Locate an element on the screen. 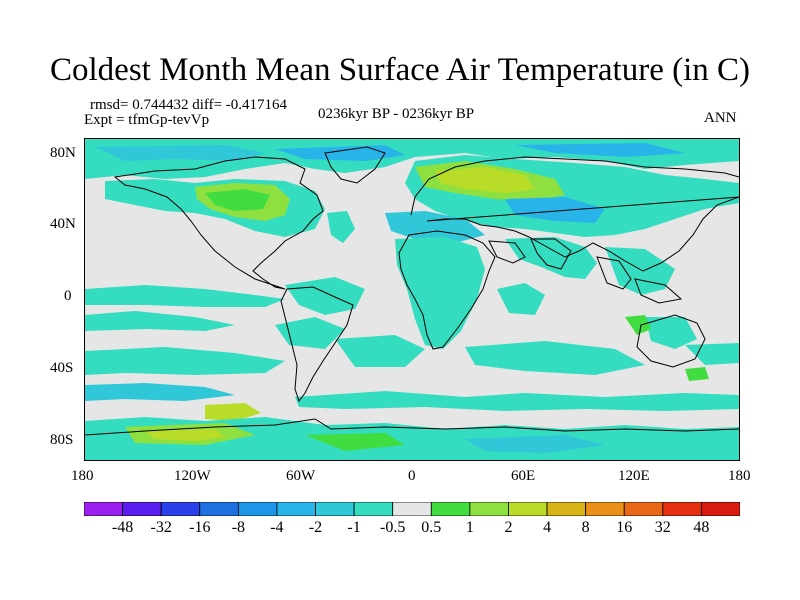  coastline-north-america is located at coordinates (218, 223).